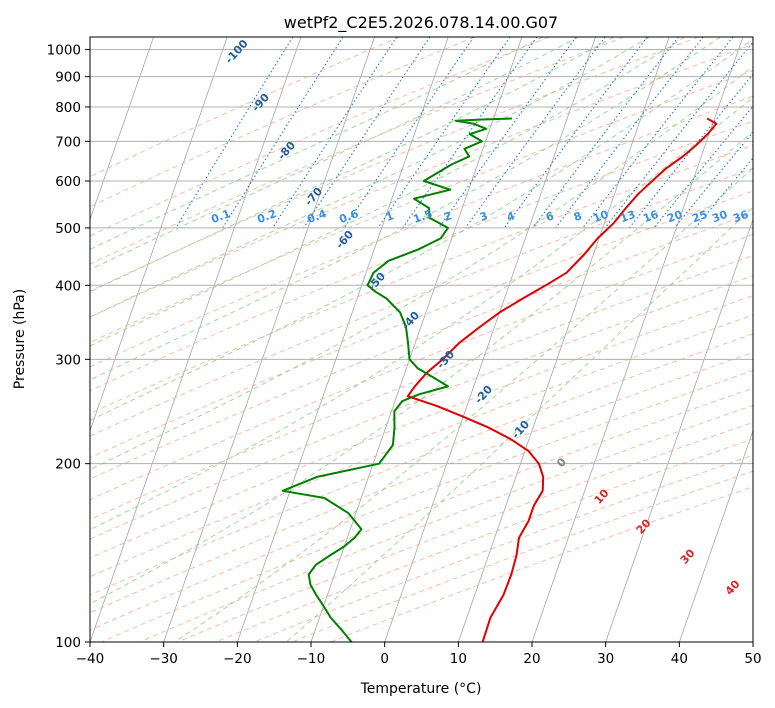 This screenshot has width=775, height=708. What do you see at coordinates (699, 216) in the screenshot?
I see `mixing-ratio-label: 25` at bounding box center [699, 216].